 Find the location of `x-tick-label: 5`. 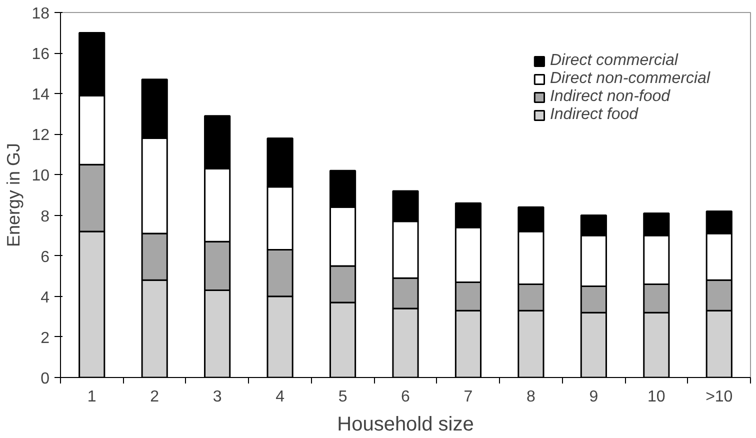

x-tick-label: 5 is located at coordinates (343, 397).